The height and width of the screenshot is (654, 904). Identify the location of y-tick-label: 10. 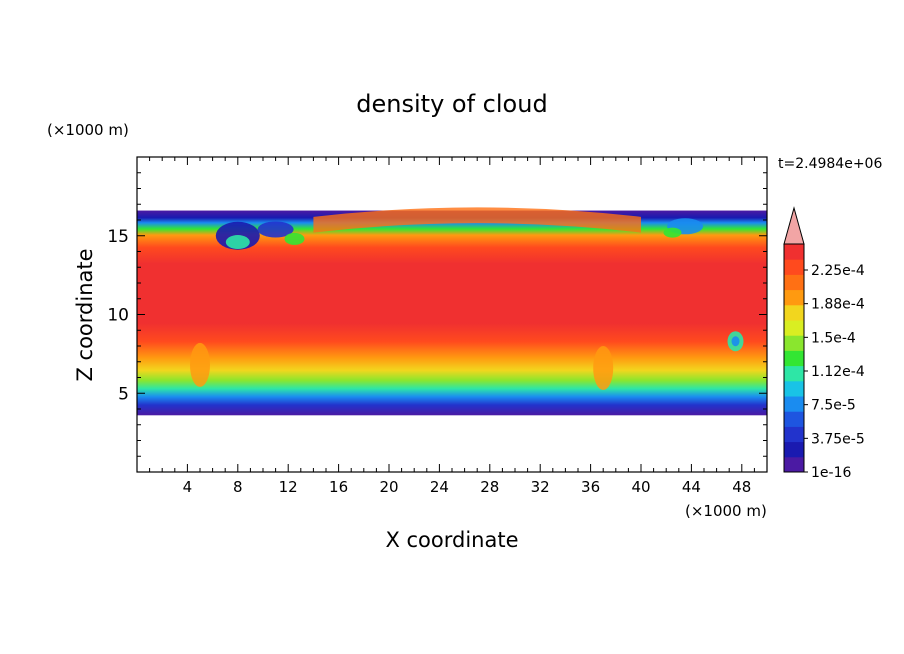
(118, 316).